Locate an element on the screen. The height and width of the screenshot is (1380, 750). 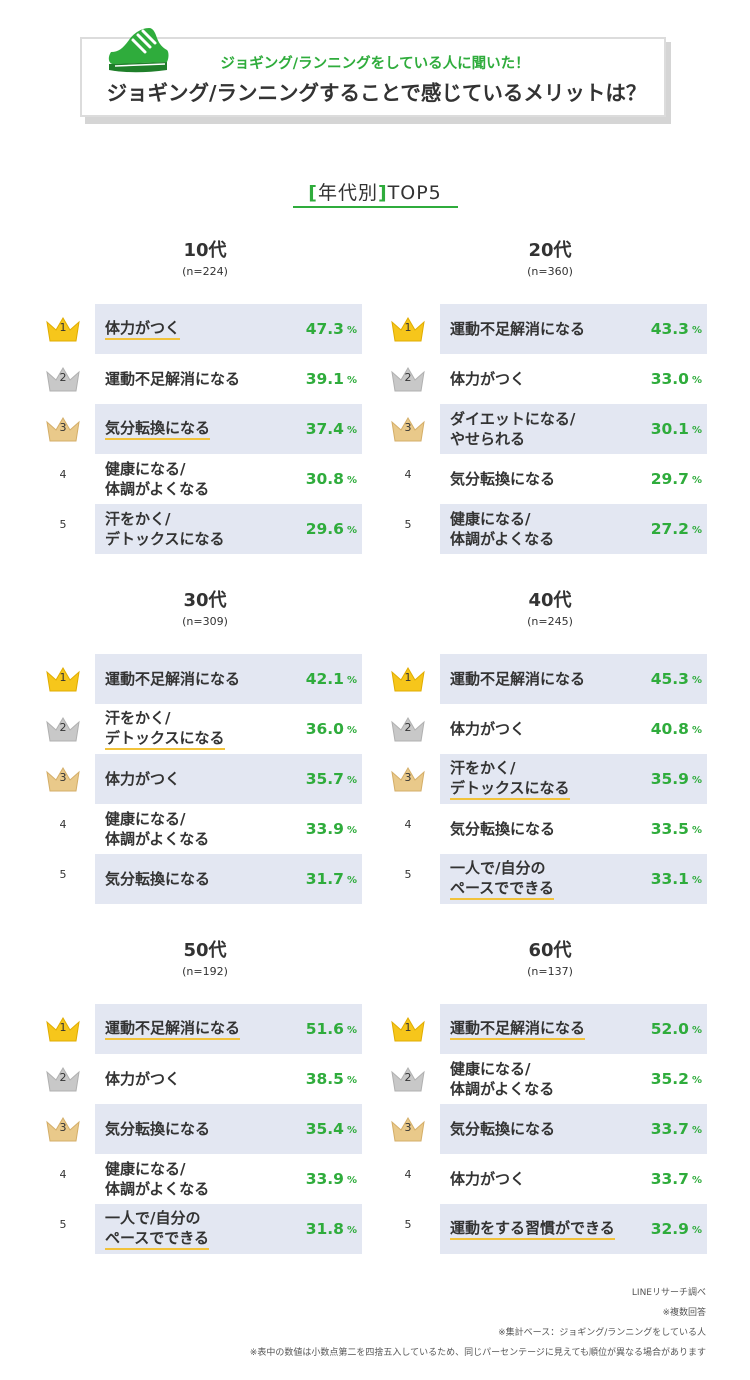
percentage-value: 33.7% is located at coordinates (671, 1129).